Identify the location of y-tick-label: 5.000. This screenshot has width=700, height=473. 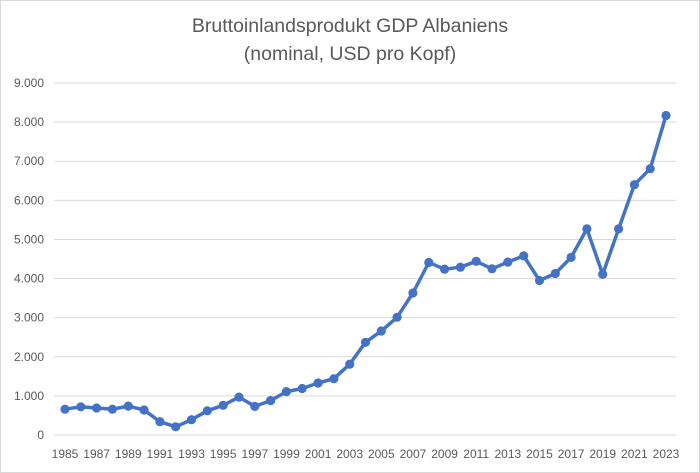
(29, 239).